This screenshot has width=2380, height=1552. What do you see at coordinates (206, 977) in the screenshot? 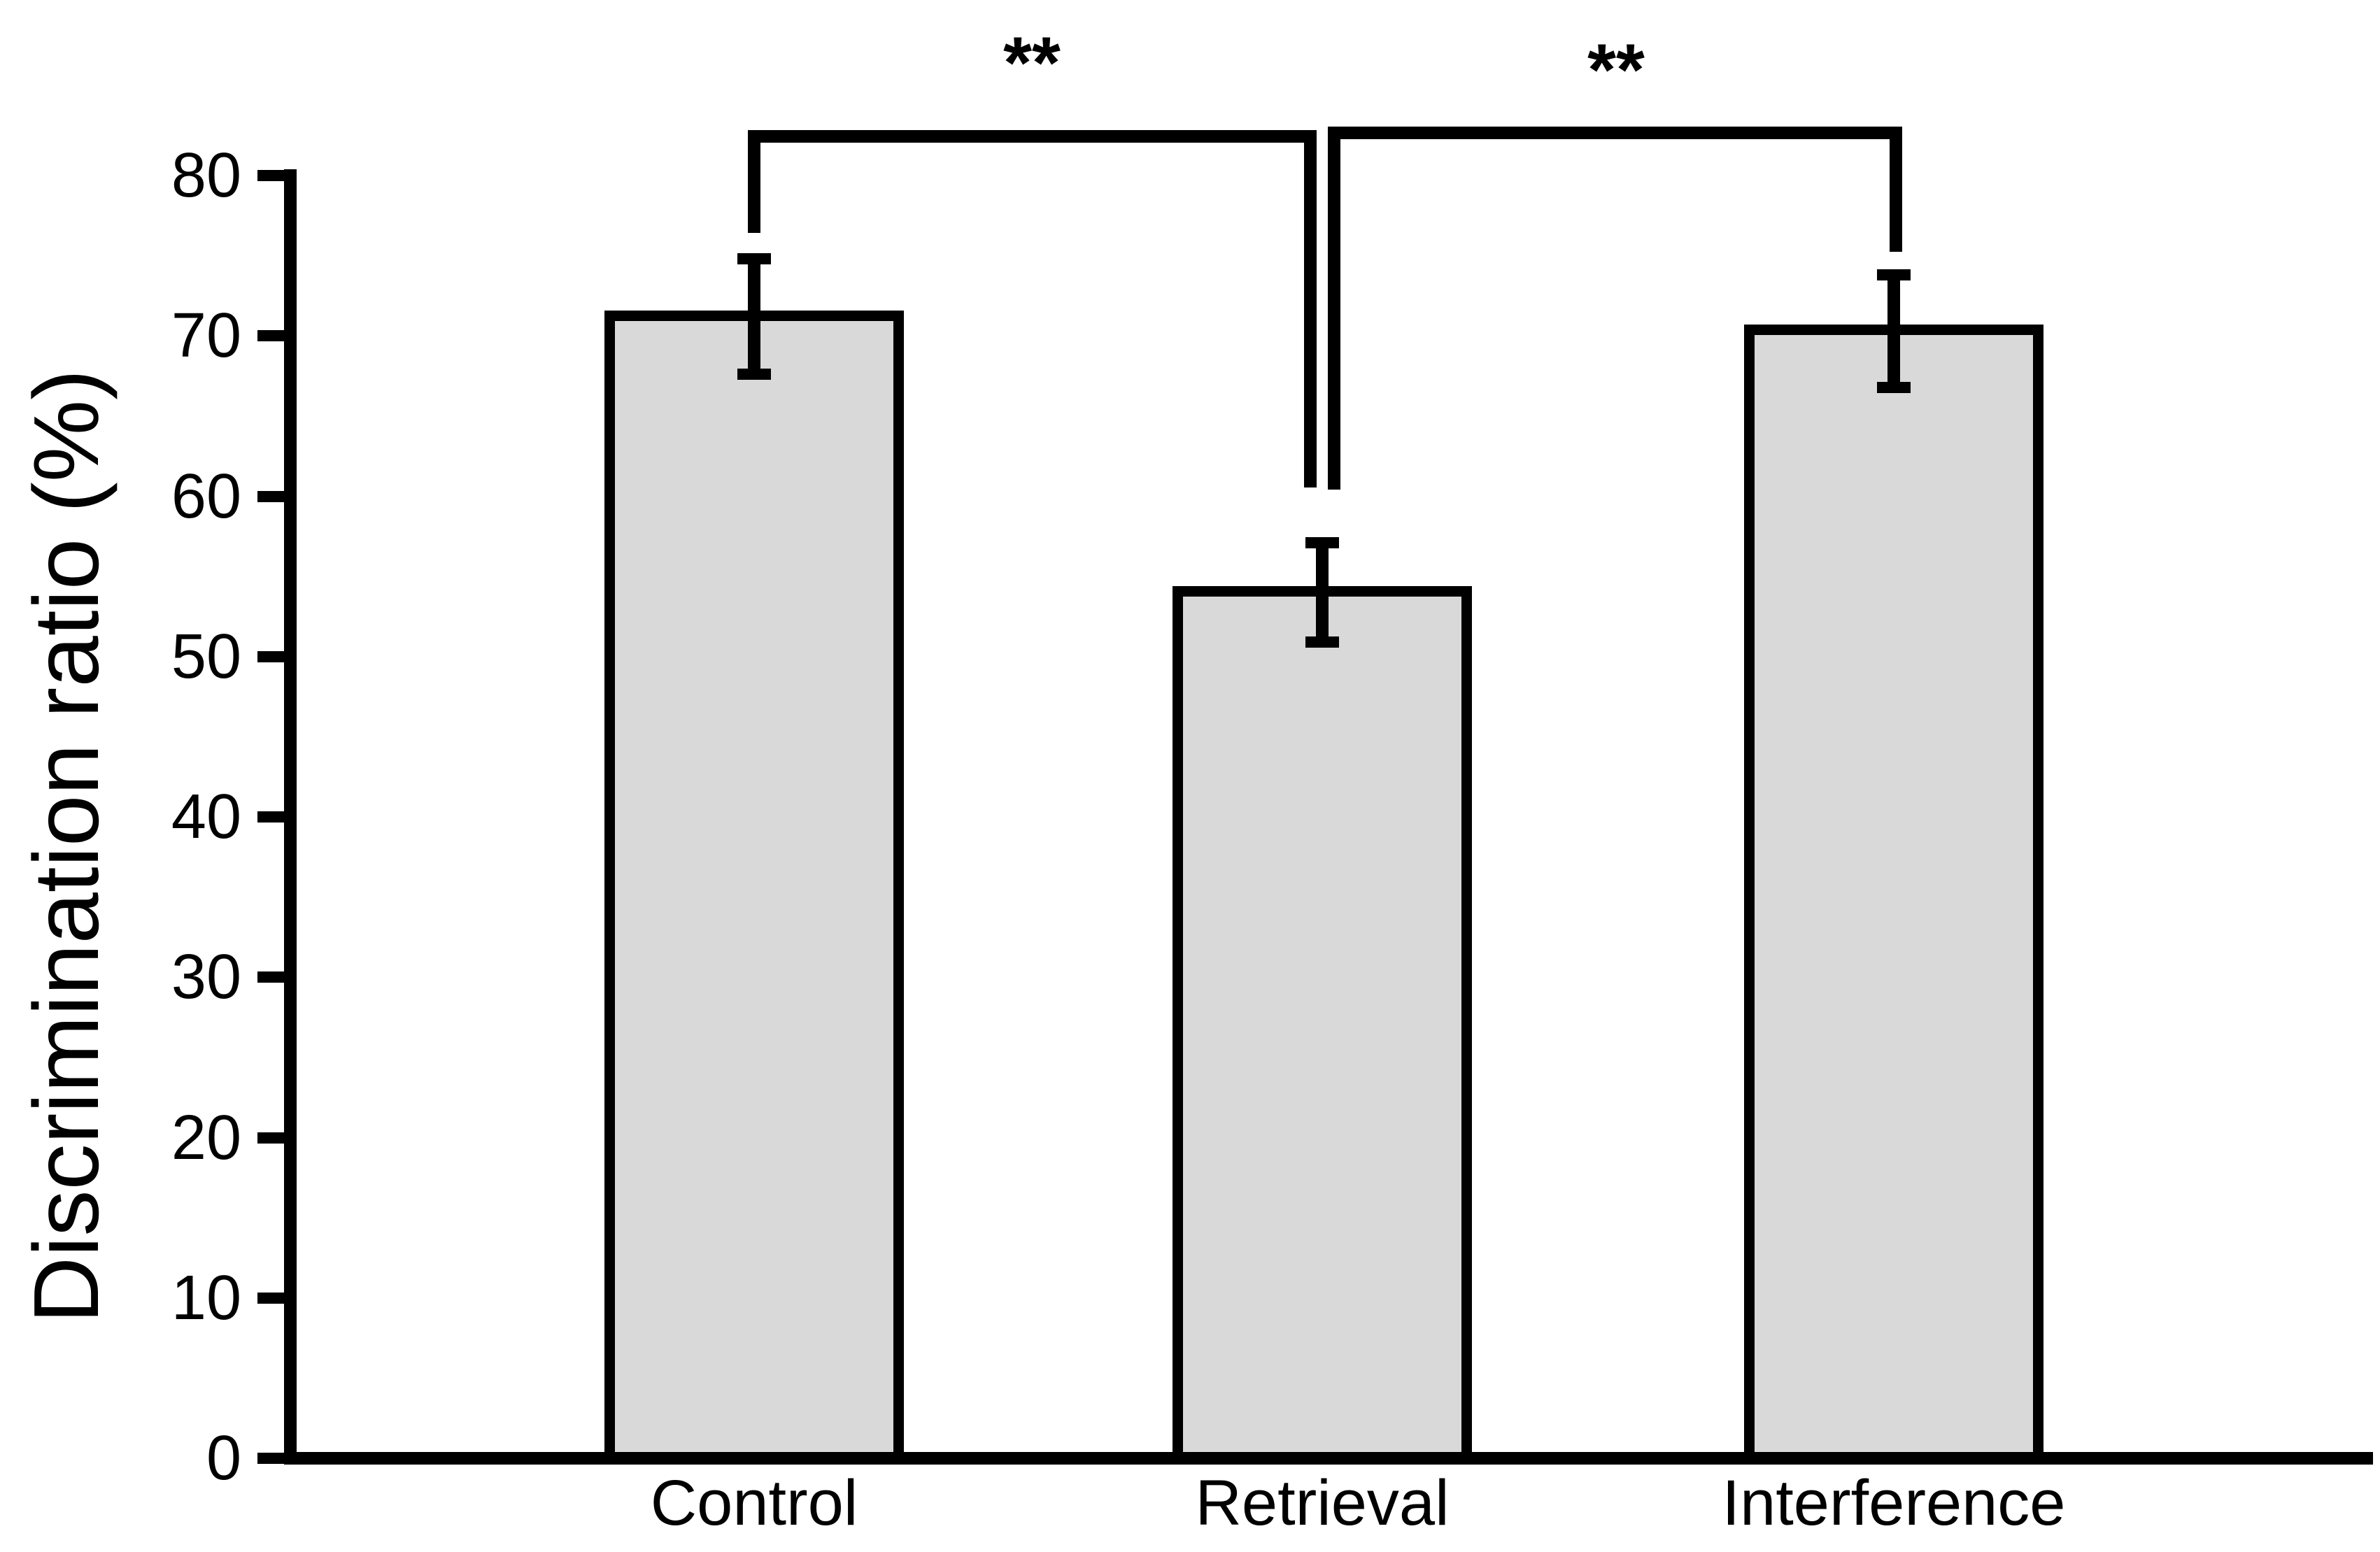
I see `y-axis-tick-label: 30` at bounding box center [206, 977].